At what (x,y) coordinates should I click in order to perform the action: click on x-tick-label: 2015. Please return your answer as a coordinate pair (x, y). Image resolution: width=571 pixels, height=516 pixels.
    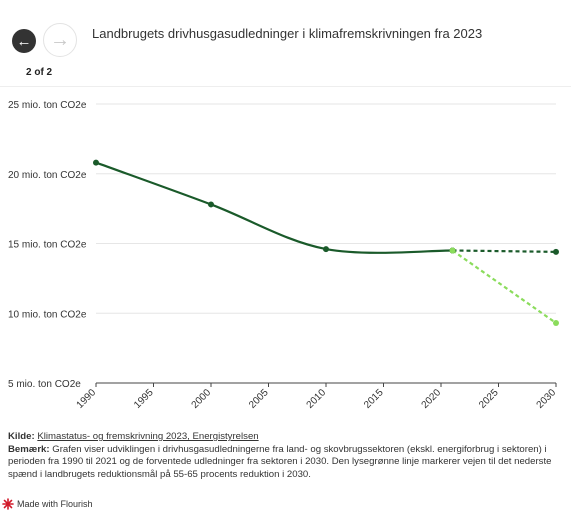
    Looking at the image, I should click on (374, 399).